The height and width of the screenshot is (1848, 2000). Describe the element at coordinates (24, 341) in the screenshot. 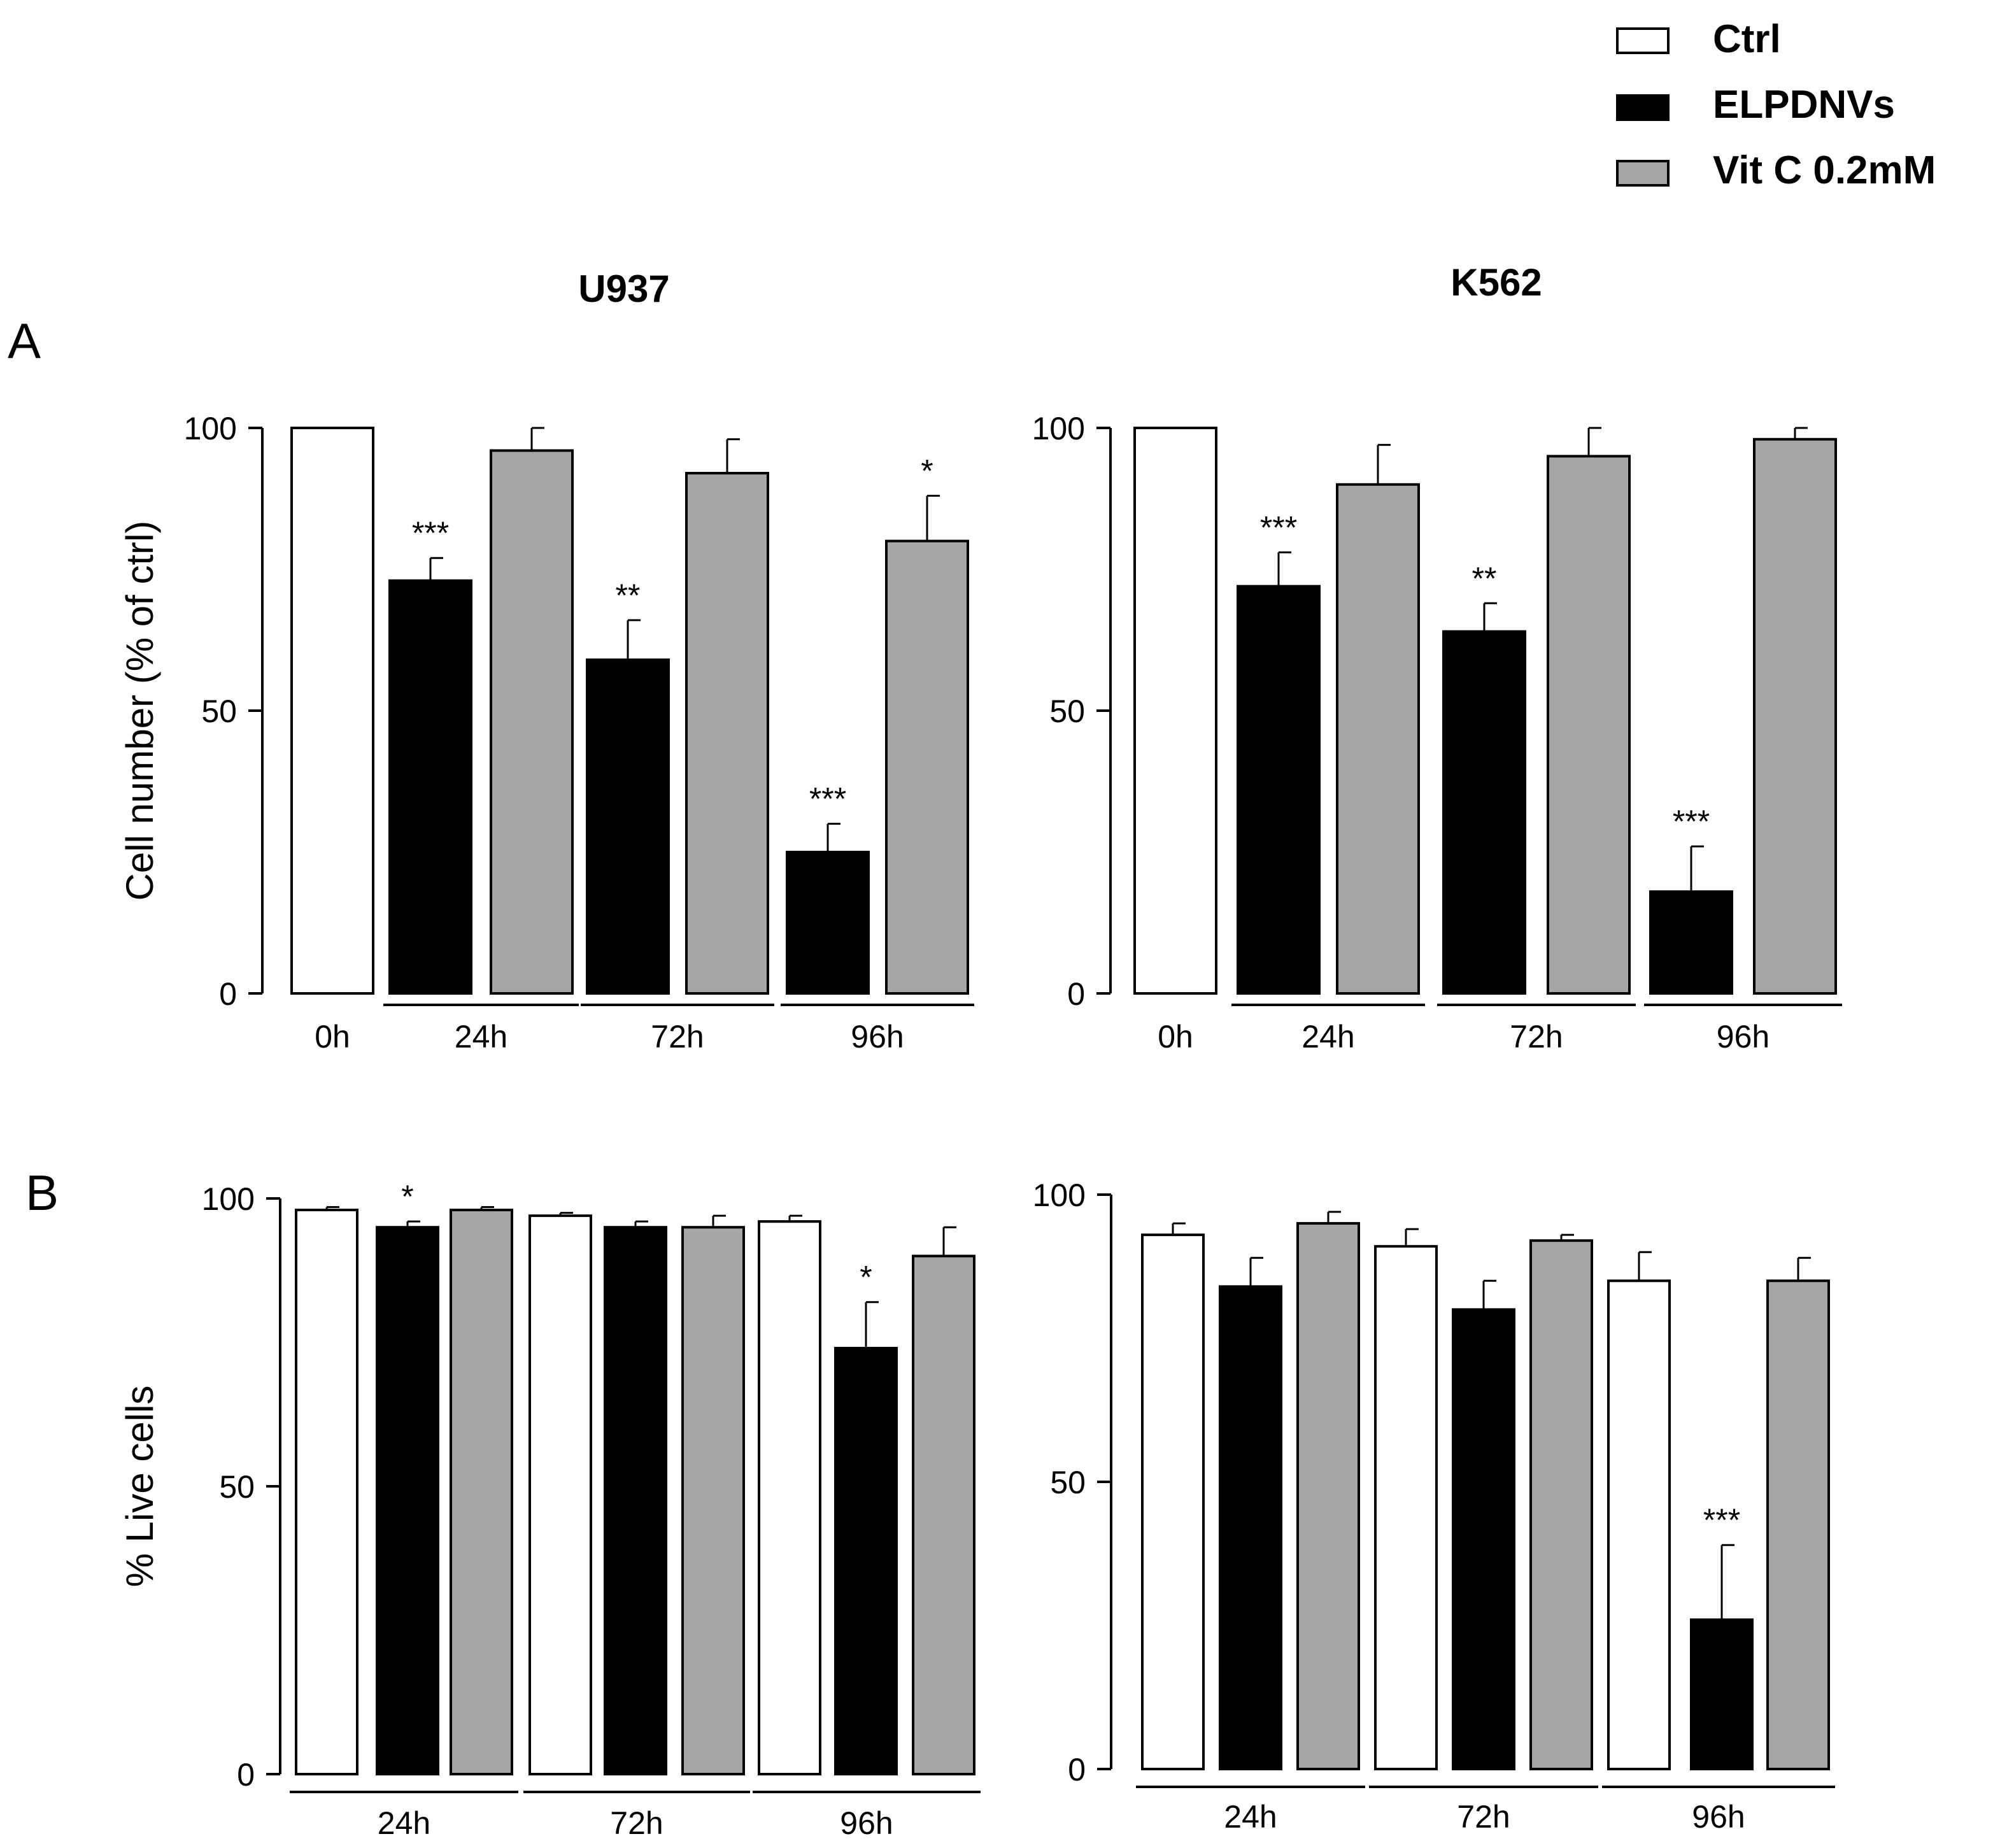

I see `panel-label-a: A` at that location.